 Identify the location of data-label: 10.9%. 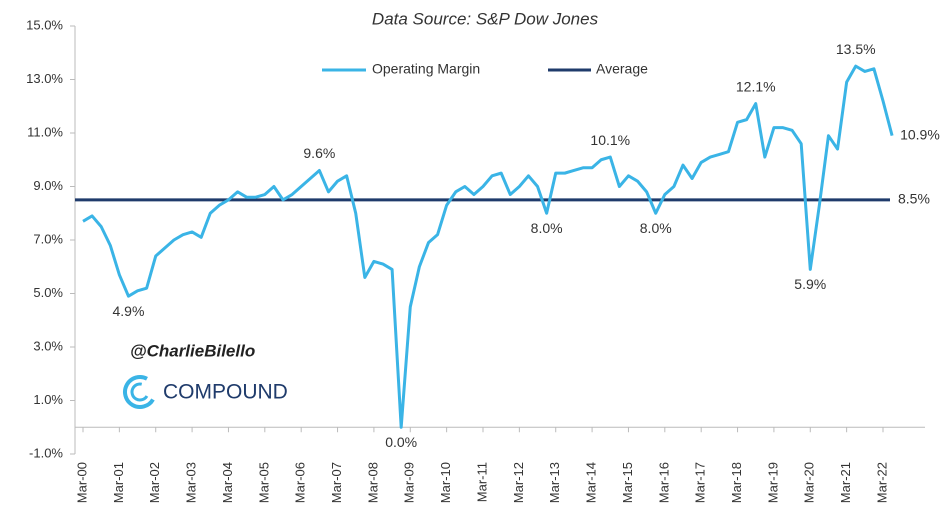
(920, 134).